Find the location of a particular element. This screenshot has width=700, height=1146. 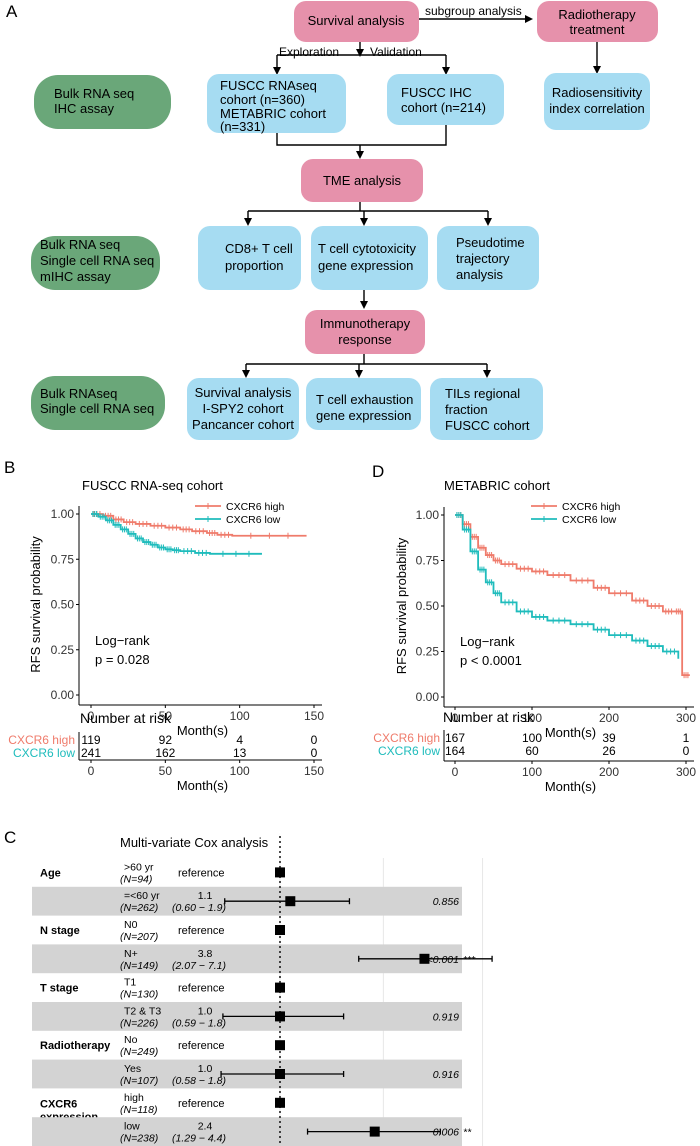

y-tick-label: 1.00 is located at coordinates (63, 514).